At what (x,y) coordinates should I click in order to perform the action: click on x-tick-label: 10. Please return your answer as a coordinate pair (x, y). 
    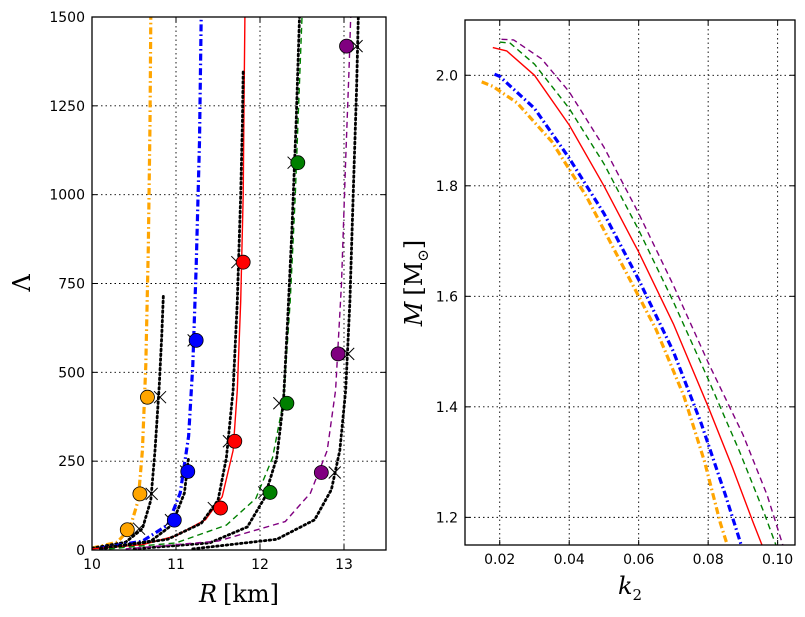
    Looking at the image, I should click on (92, 565).